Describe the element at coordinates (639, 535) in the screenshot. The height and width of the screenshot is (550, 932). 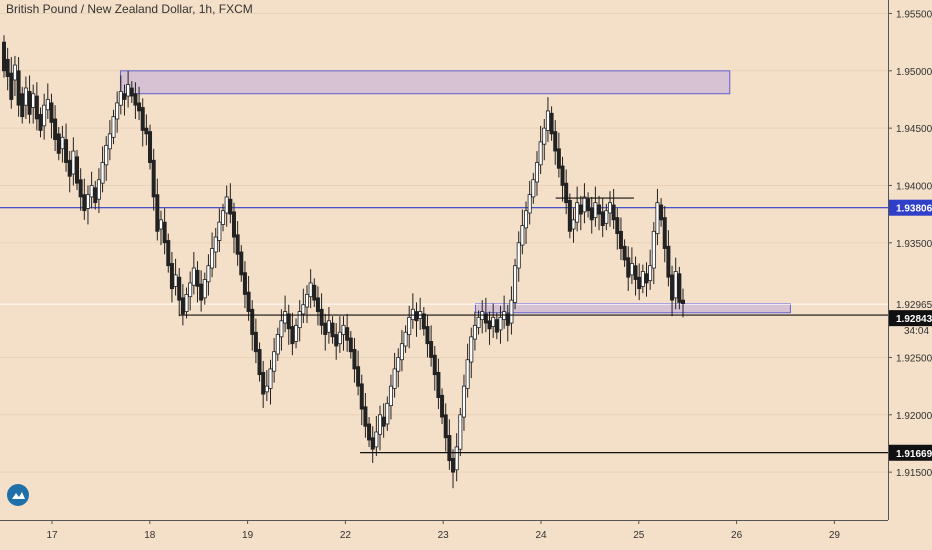
I see `x-tick-label: 25` at that location.